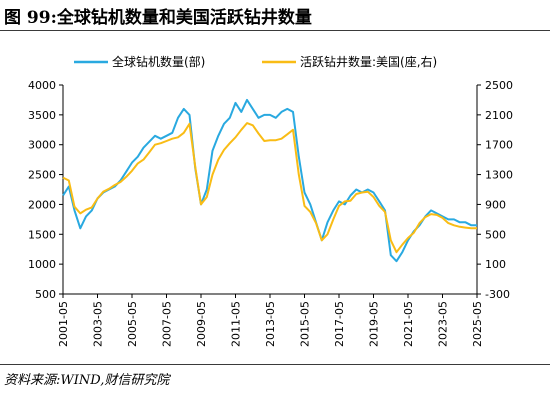 The height and width of the screenshot is (401, 550). What do you see at coordinates (45, 294) in the screenshot?
I see `y-left-tick-label: 500` at bounding box center [45, 294].